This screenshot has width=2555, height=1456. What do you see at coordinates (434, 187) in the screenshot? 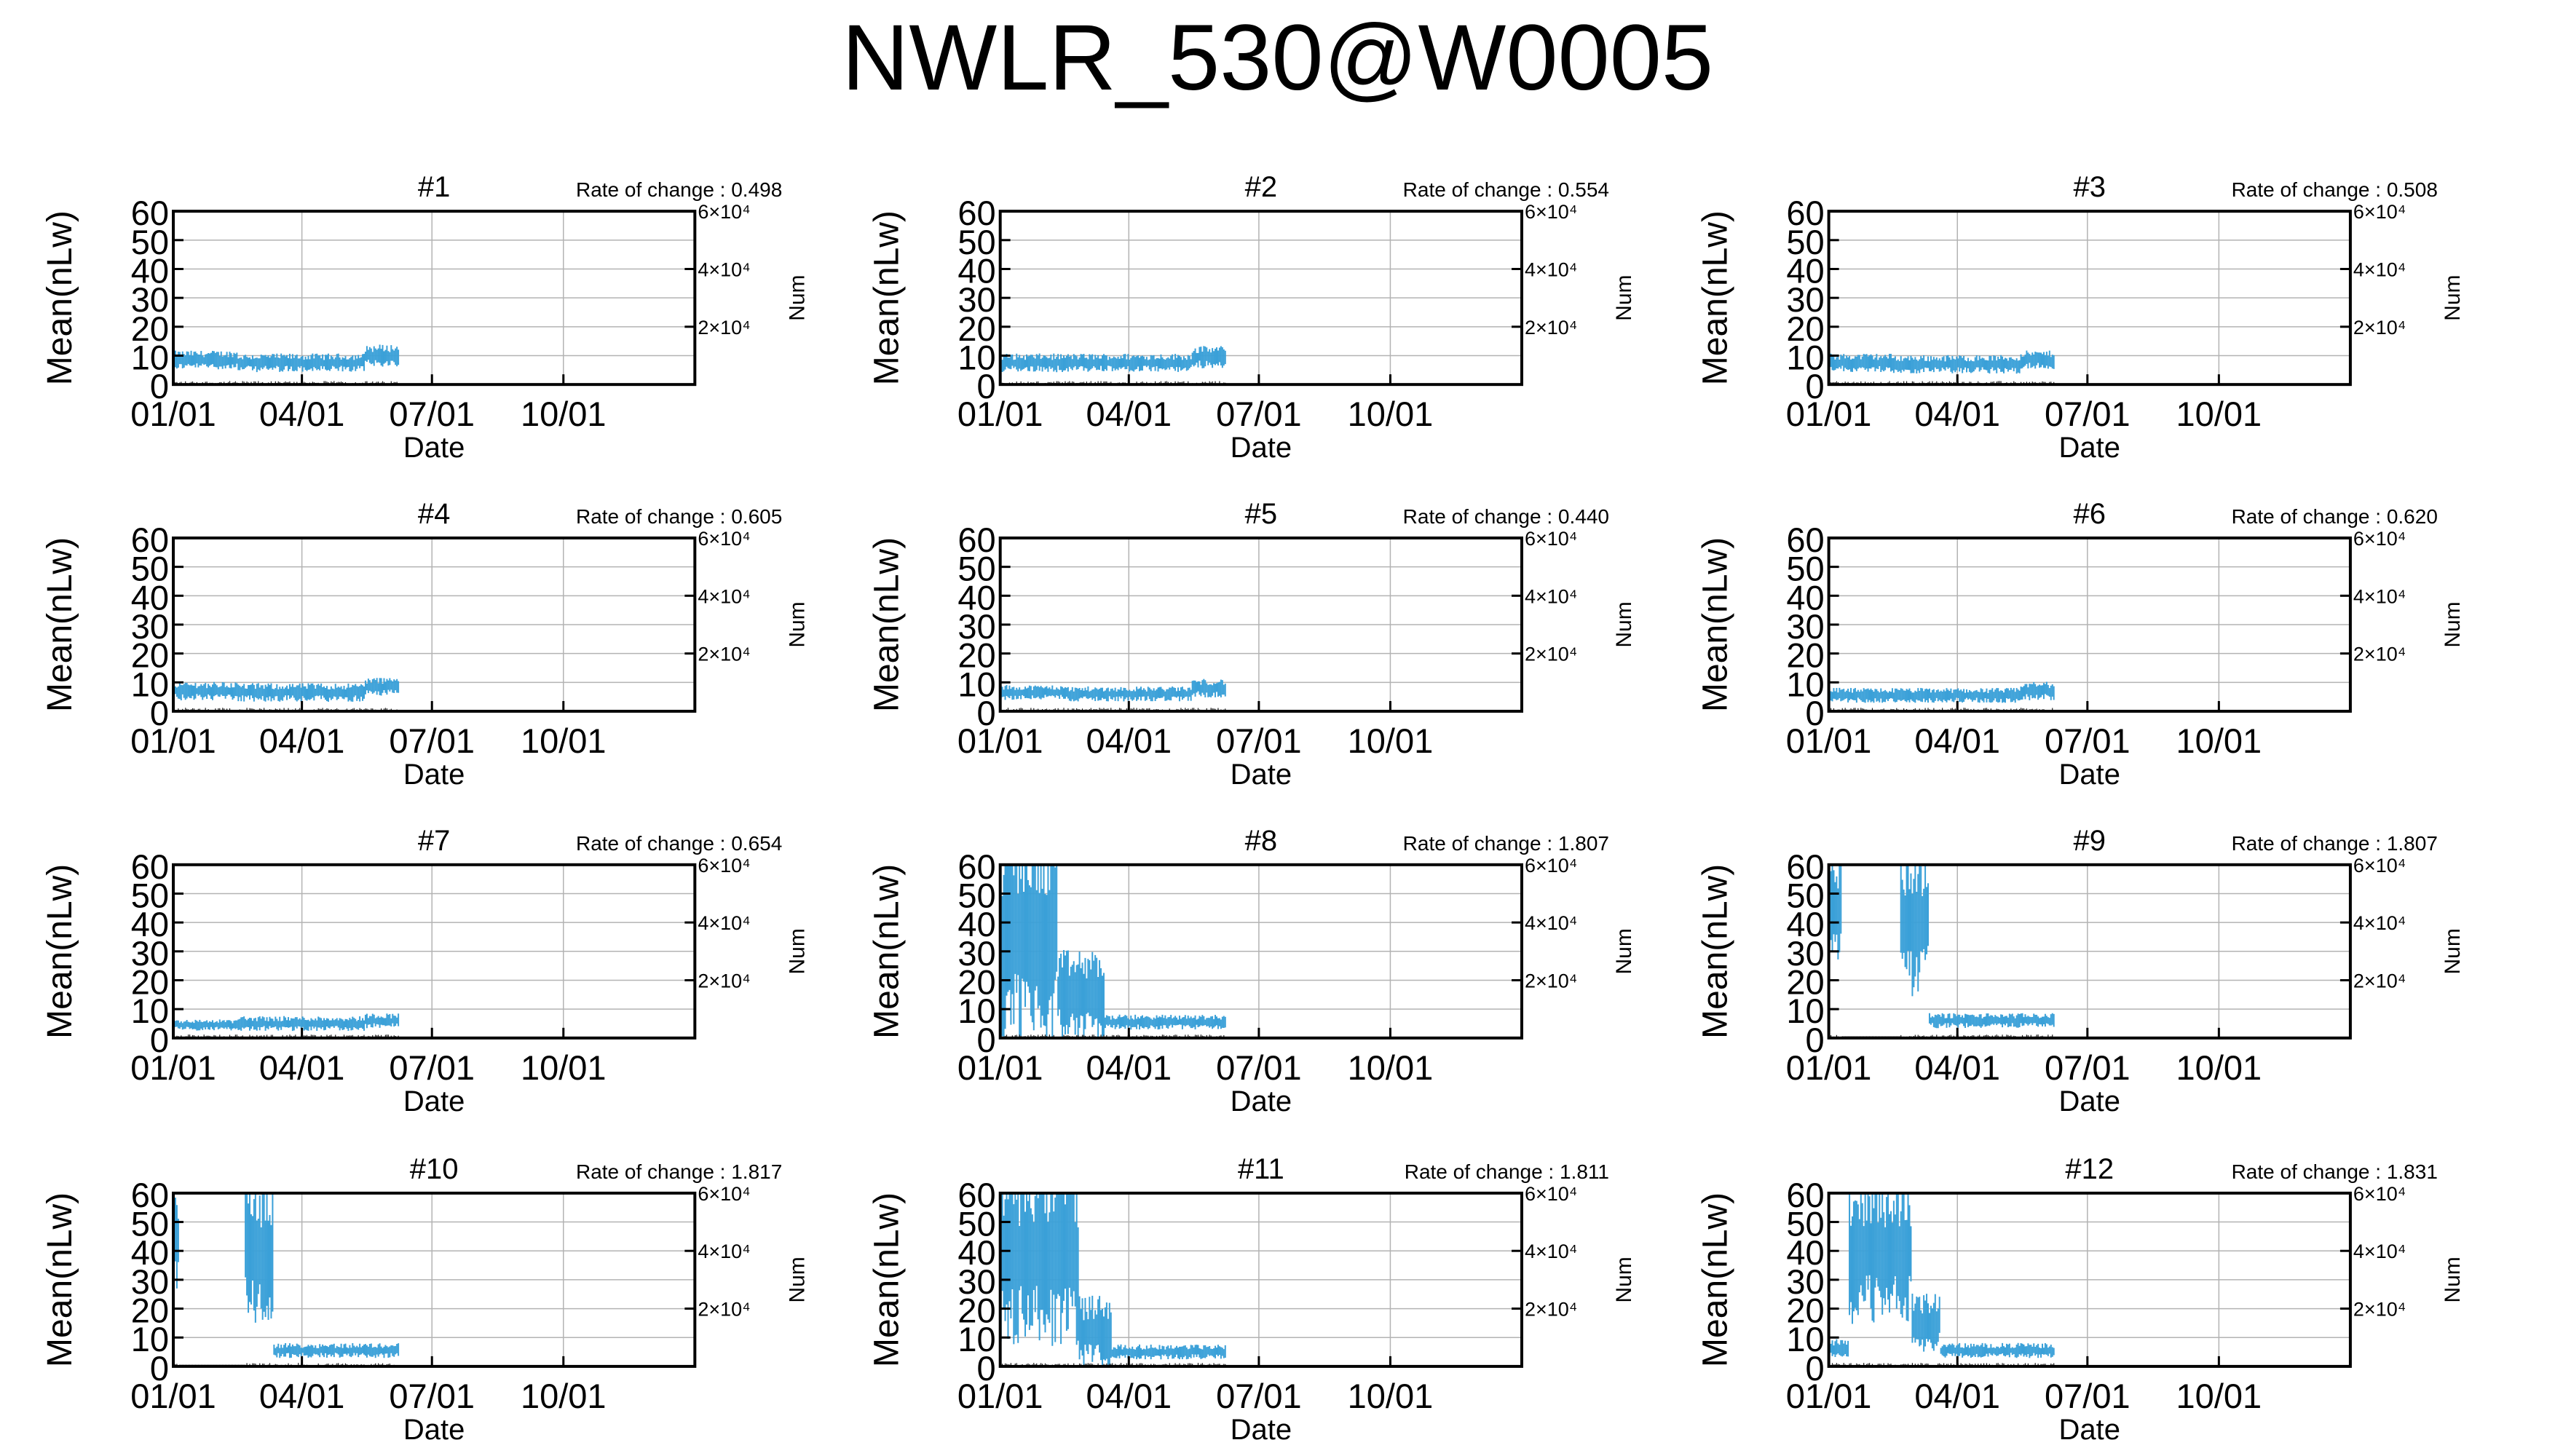
I see `panel-title: #1` at bounding box center [434, 187].